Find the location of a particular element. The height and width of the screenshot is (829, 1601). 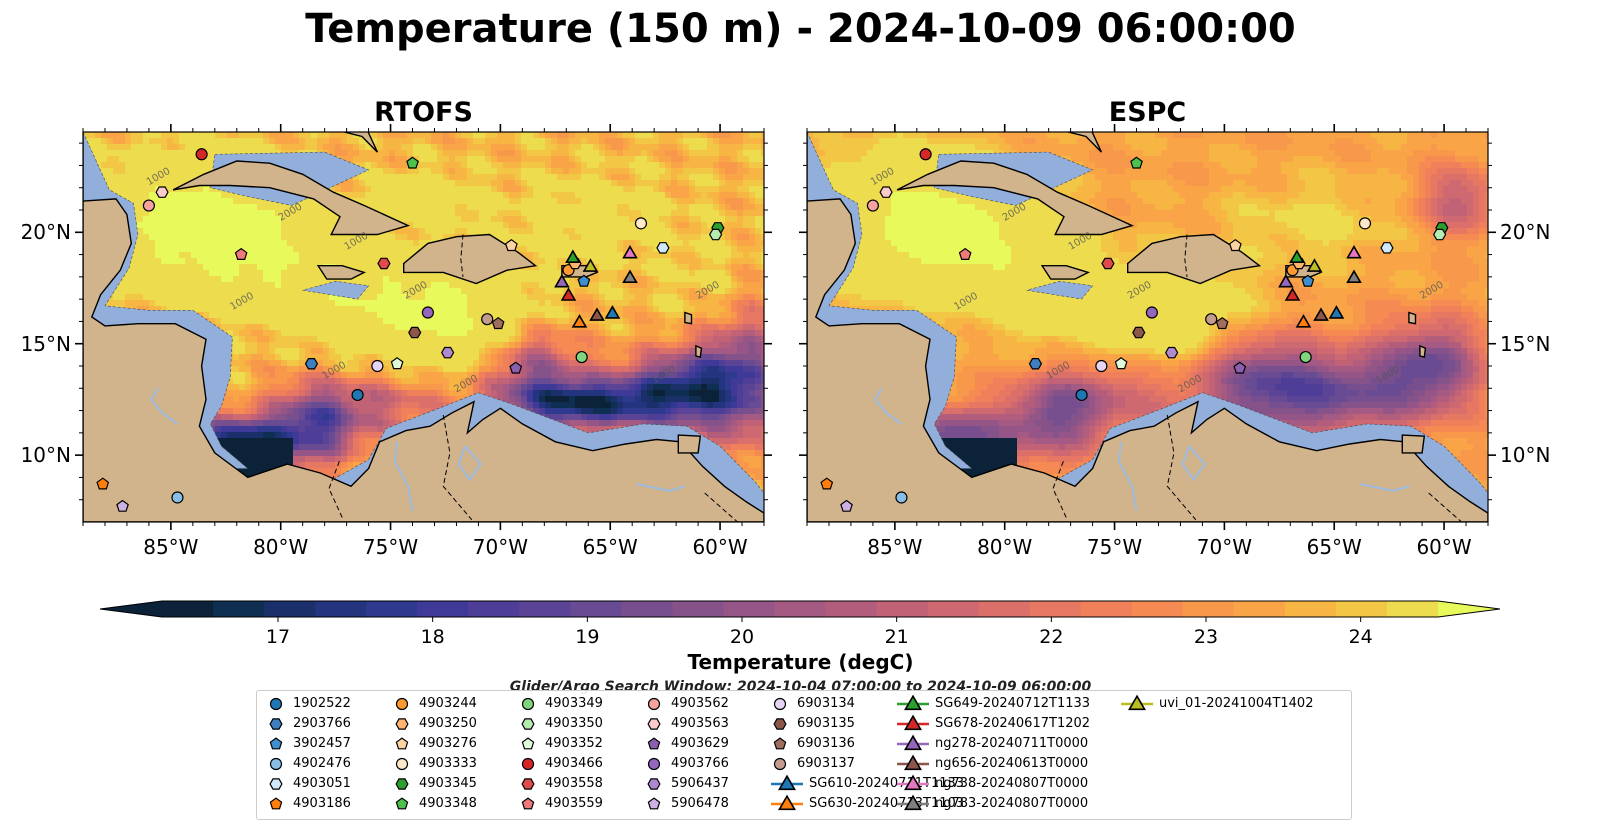

legend-label: 6903134 is located at coordinates (826, 703).